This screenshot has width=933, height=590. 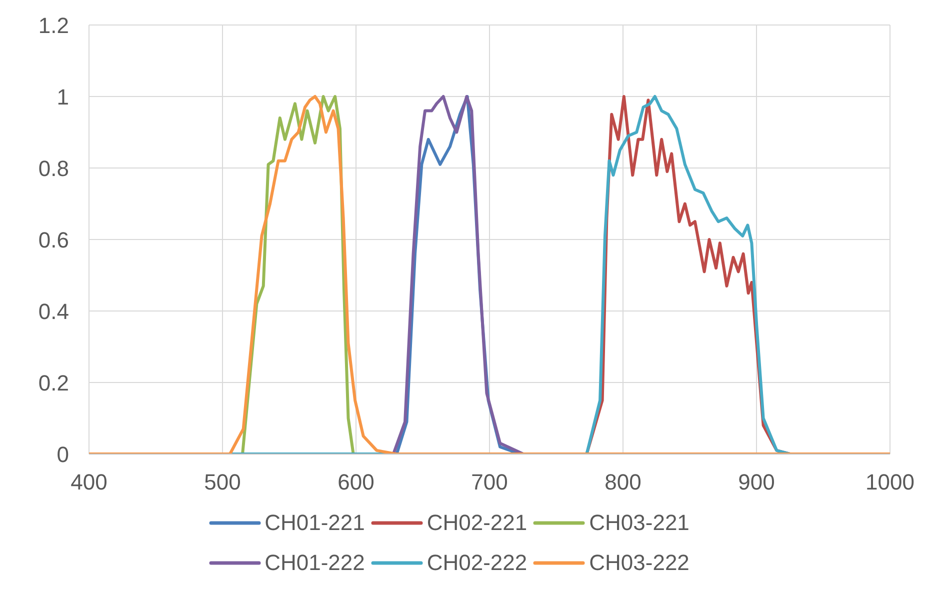 I want to click on y-tick-label: 0.8, so click(x=53, y=168).